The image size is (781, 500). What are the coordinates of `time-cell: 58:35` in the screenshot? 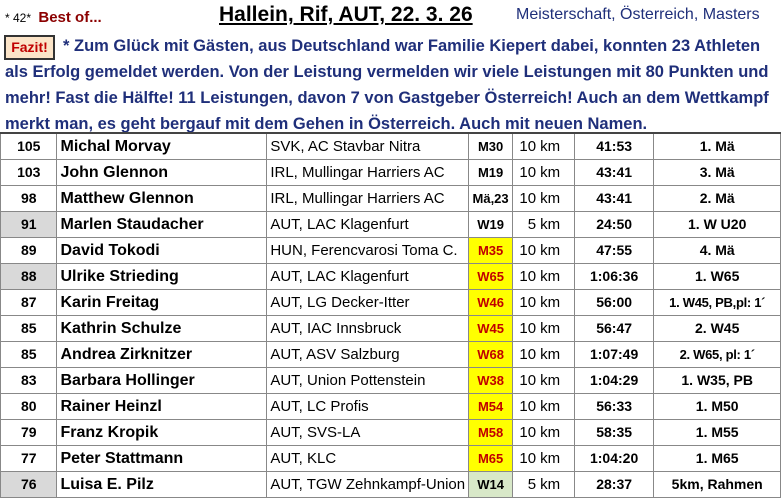 It's located at (614, 432).